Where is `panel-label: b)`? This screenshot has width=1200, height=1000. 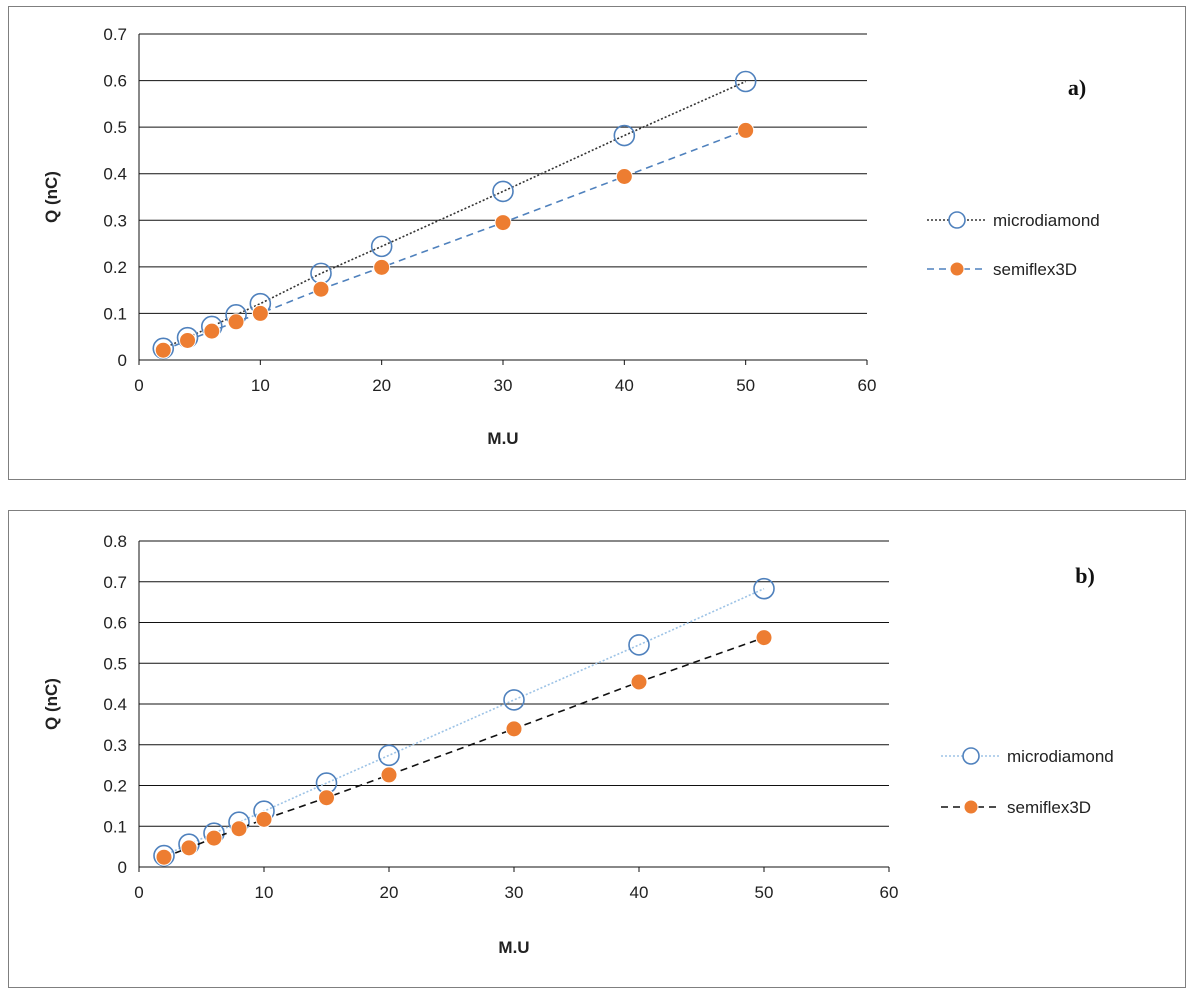 panel-label: b) is located at coordinates (1085, 575).